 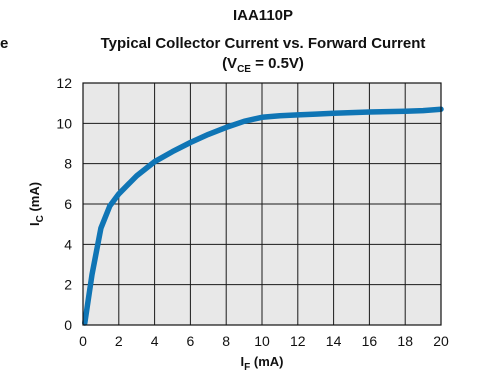 What do you see at coordinates (370, 341) in the screenshot?
I see `x-tick-label: 16` at bounding box center [370, 341].